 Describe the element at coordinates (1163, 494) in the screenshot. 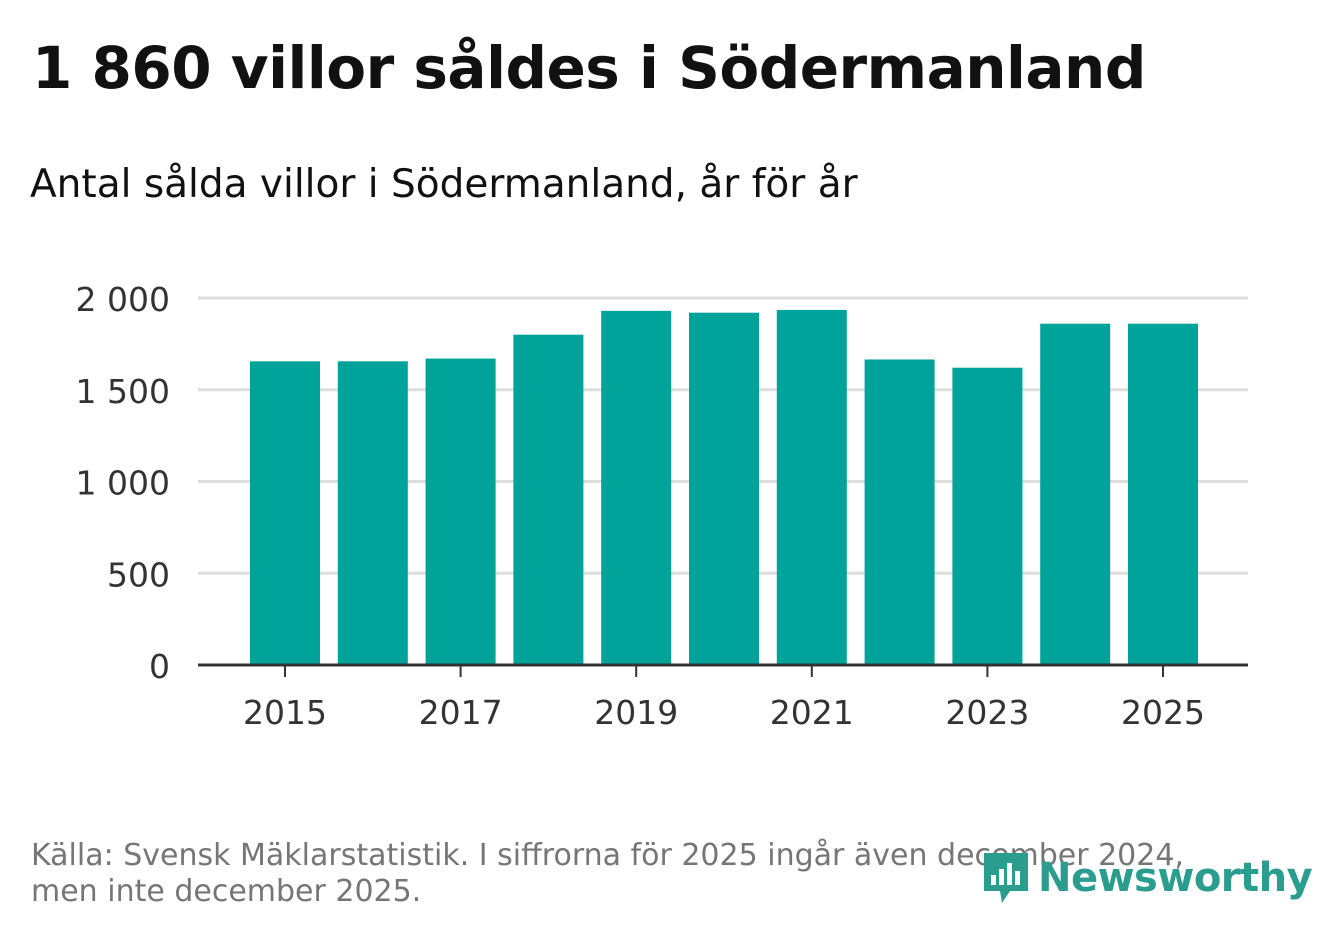

I see `bar-2025` at that location.